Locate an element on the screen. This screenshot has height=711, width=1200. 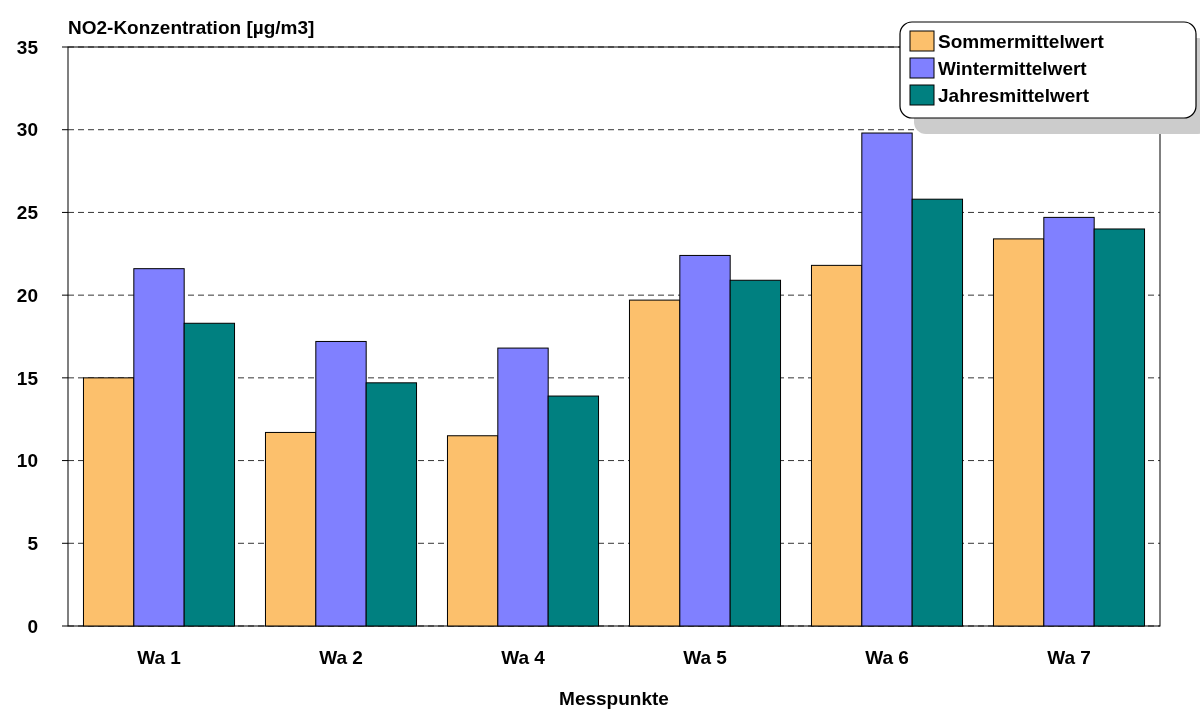
y-axis-title: NO2-Konzentration [µg/m3] is located at coordinates (191, 27).